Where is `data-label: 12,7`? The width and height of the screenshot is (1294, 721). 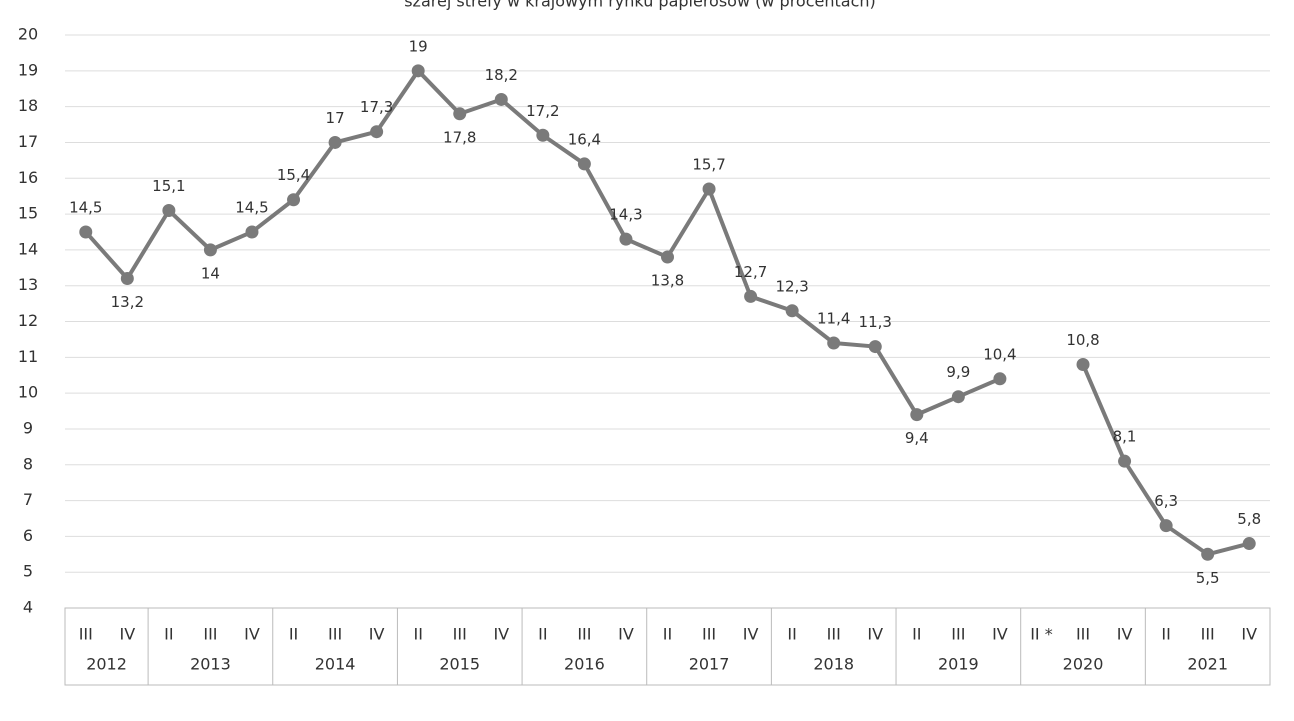
data-label: 12,7 is located at coordinates (750, 272).